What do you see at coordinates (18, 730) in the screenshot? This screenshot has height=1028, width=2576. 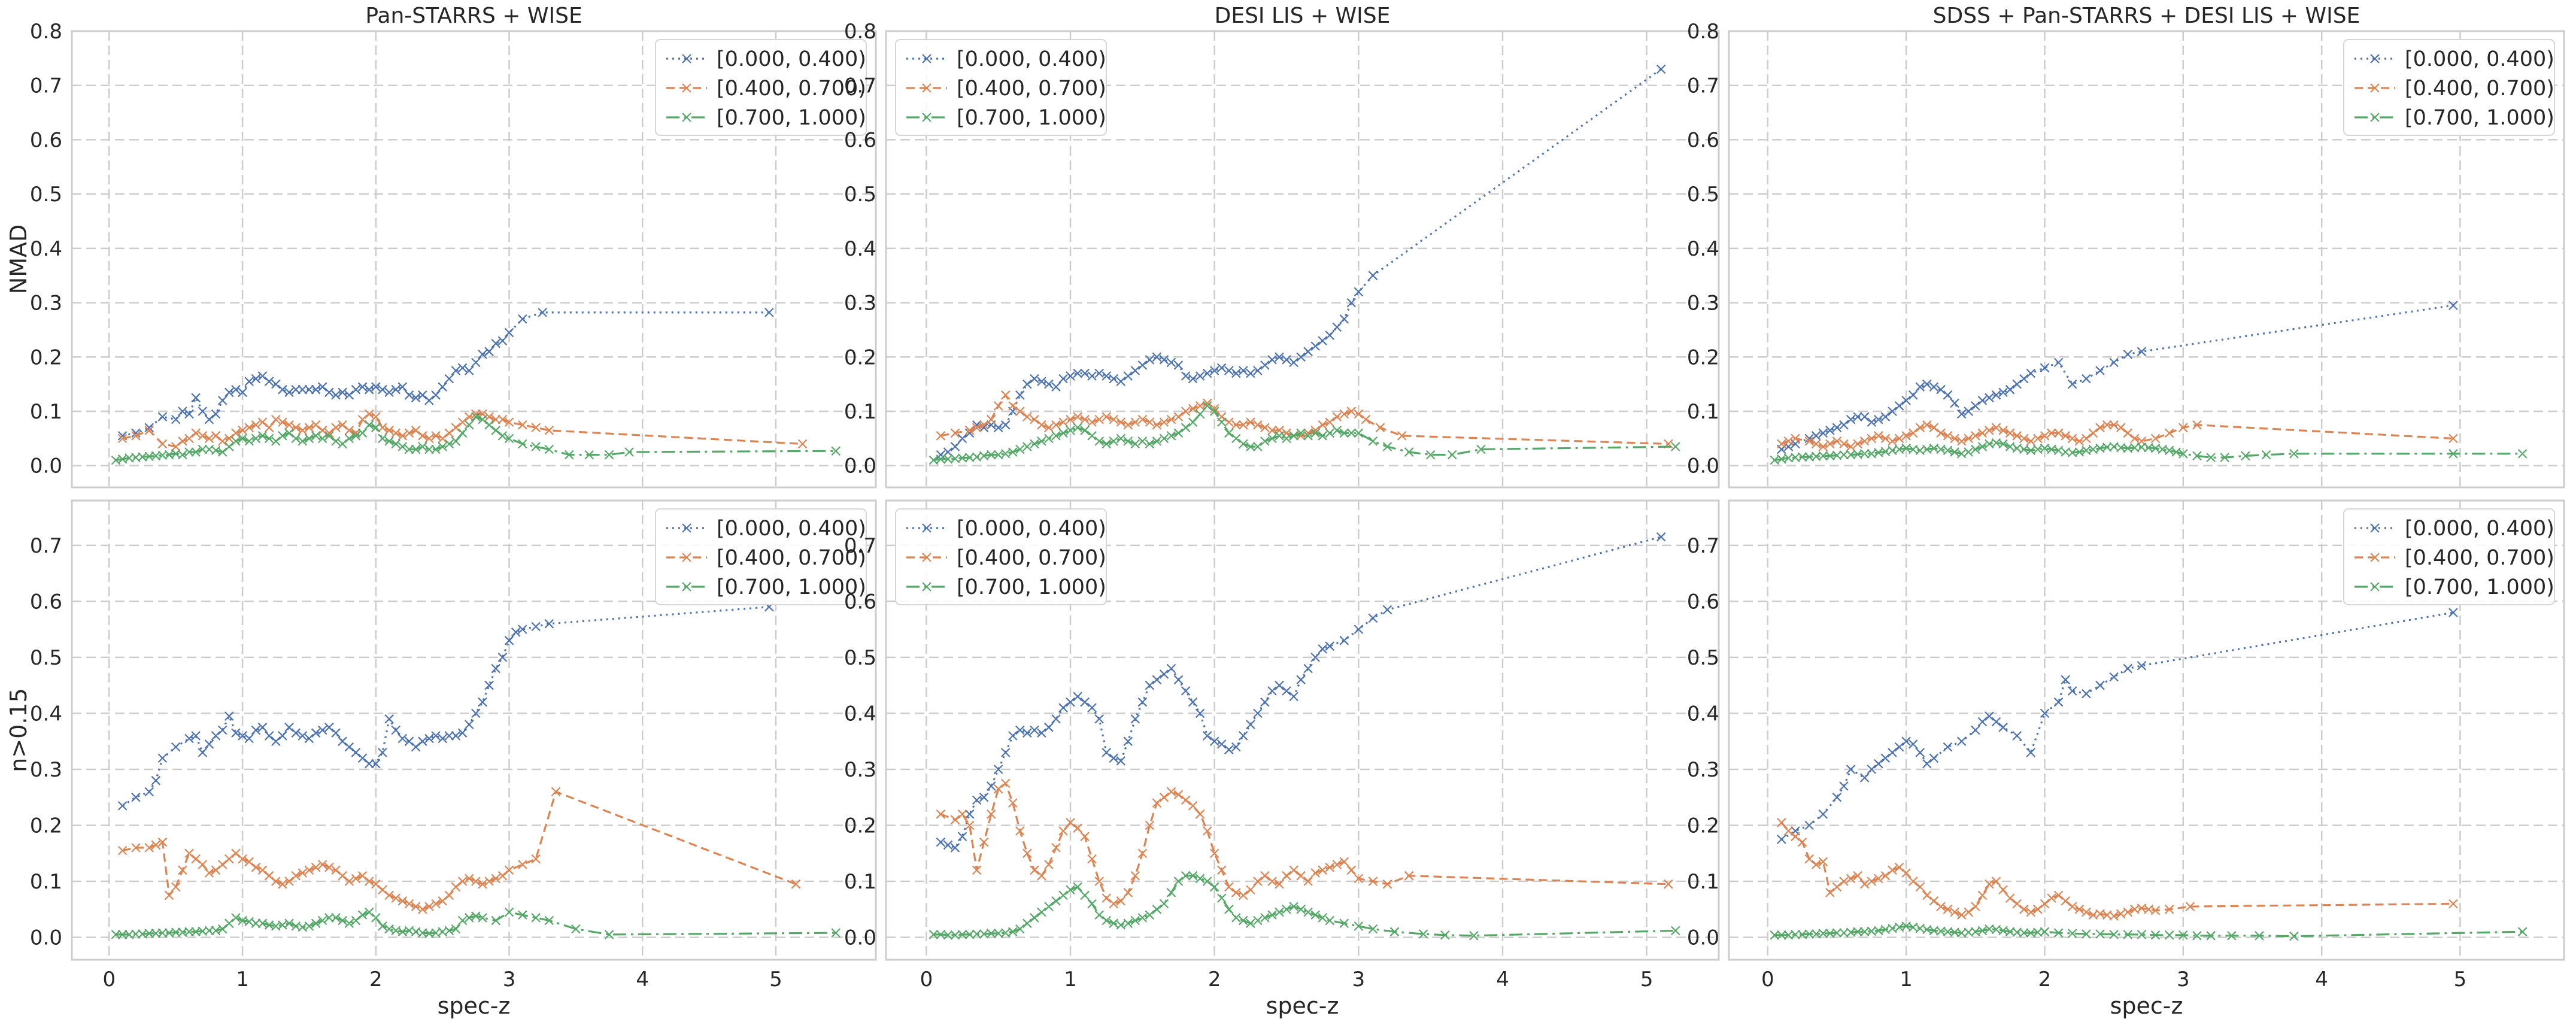 I see `y-axis-label: n>0.15` at bounding box center [18, 730].